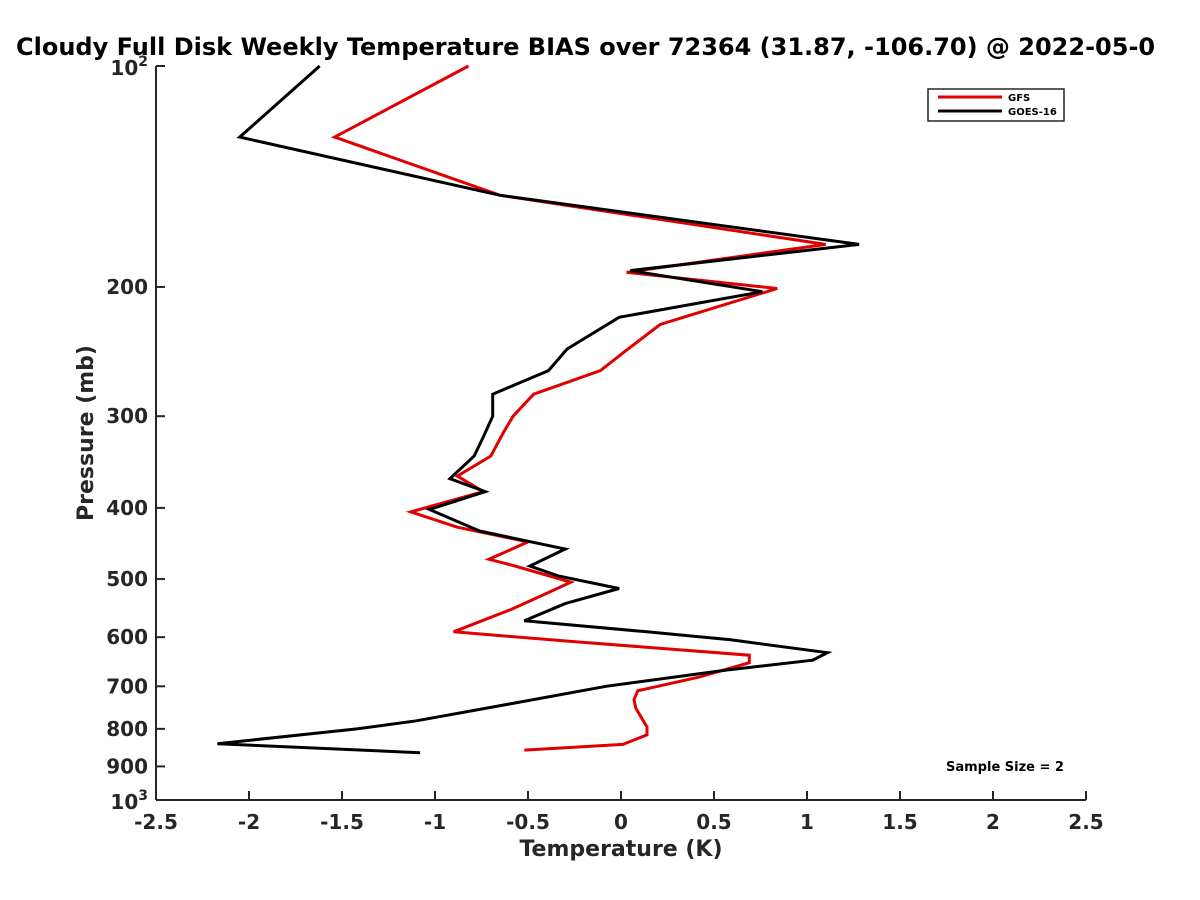 Image resolution: width=1200 pixels, height=900 pixels. I want to click on legend-box, so click(996, 105).